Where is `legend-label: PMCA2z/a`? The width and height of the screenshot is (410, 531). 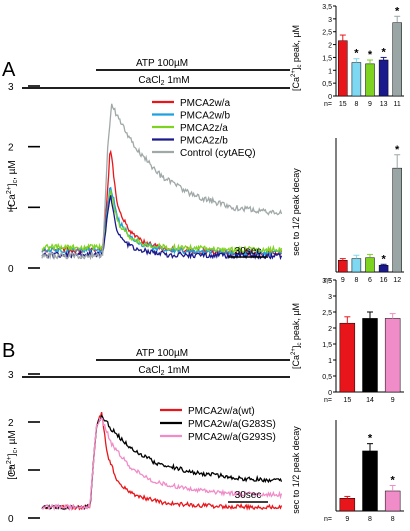
legend-label: PMCA2z/a is located at coordinates (204, 128).